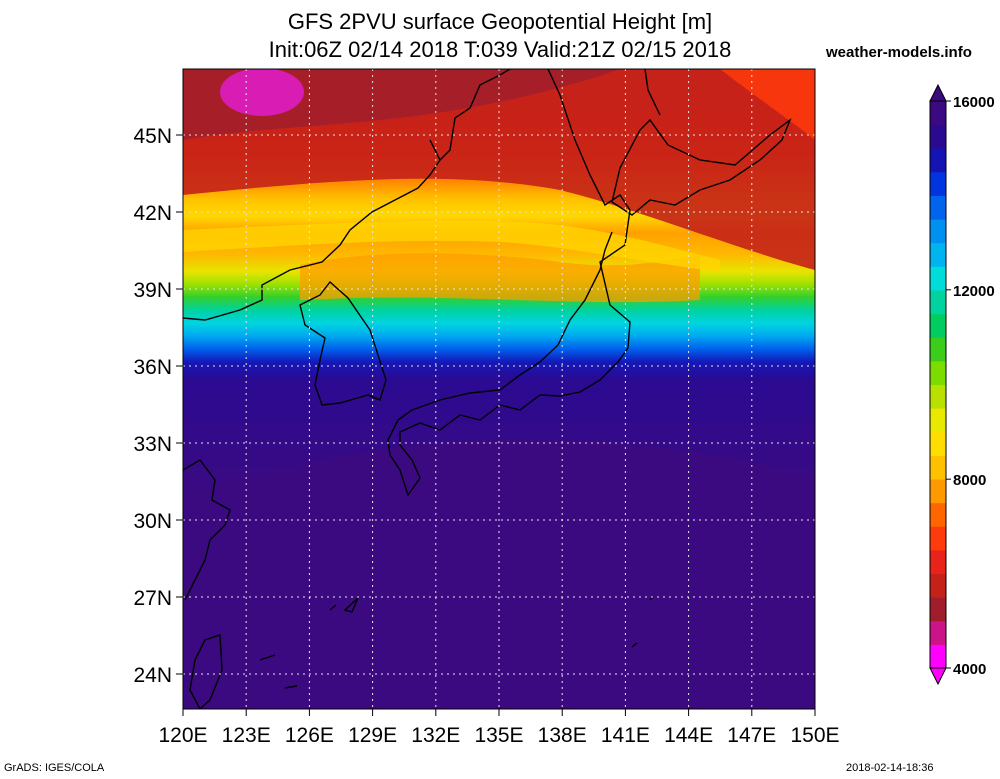 The height and width of the screenshot is (779, 1000). What do you see at coordinates (814, 735) in the screenshot?
I see `lon-label: 150E` at bounding box center [814, 735].